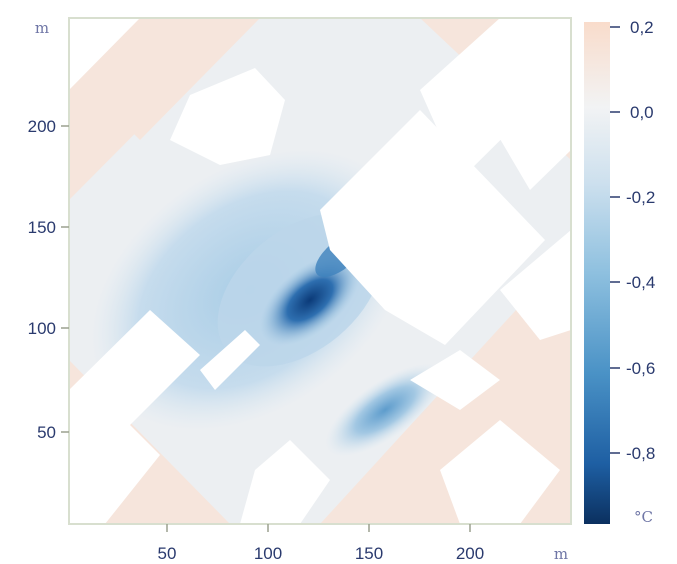 Image resolution: width=677 pixels, height=564 pixels. I want to click on x-unit-label: m, so click(561, 554).